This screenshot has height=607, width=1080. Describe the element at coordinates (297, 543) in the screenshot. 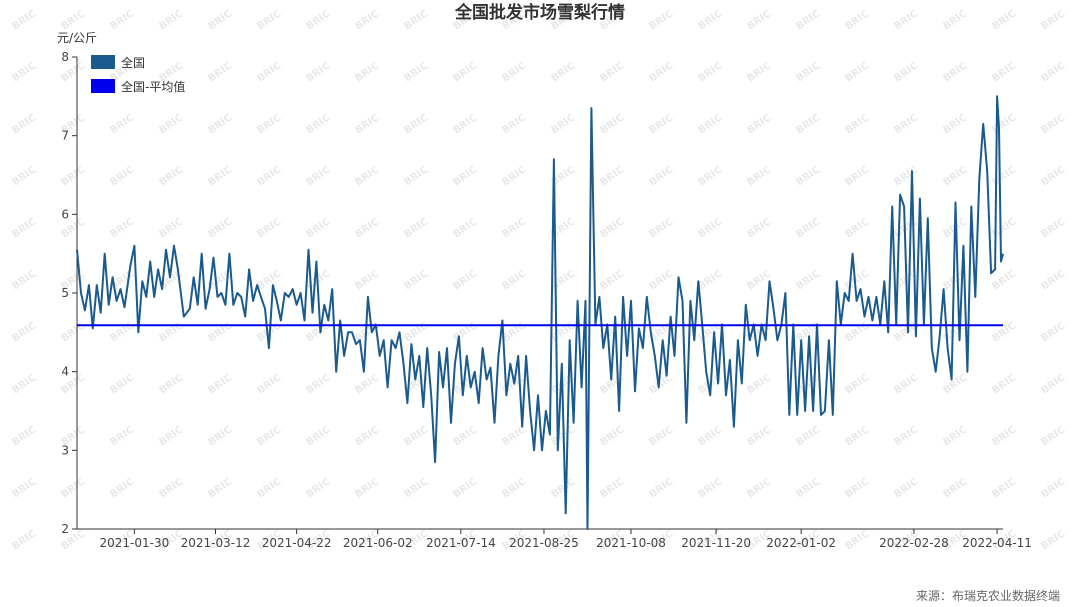

I see `x-tick-label: 2021-04-22` at that location.